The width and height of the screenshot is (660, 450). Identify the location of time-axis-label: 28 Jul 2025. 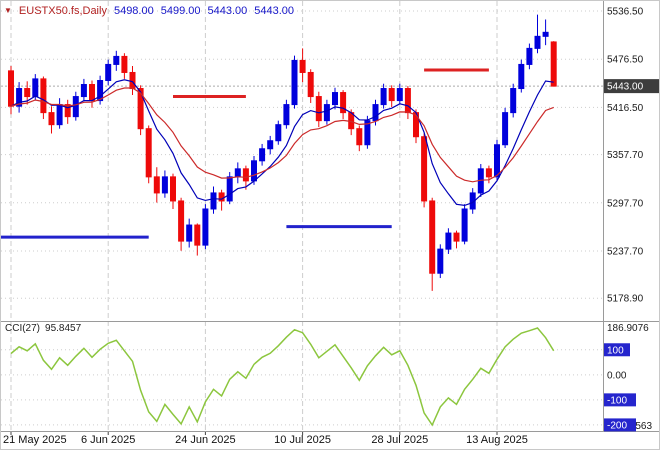
(400, 440).